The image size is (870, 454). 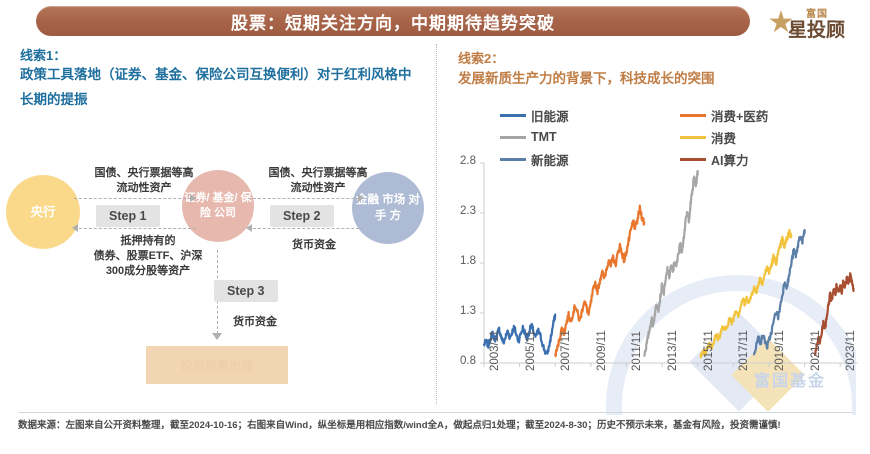 I want to click on x-axis-tick-label: 2007/11, so click(x=566, y=350).